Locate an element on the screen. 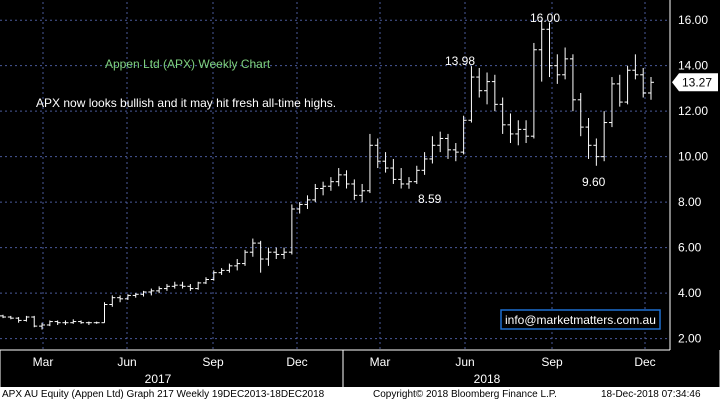 Image resolution: width=720 pixels, height=403 pixels. last-price-marker is located at coordinates (695, 82).